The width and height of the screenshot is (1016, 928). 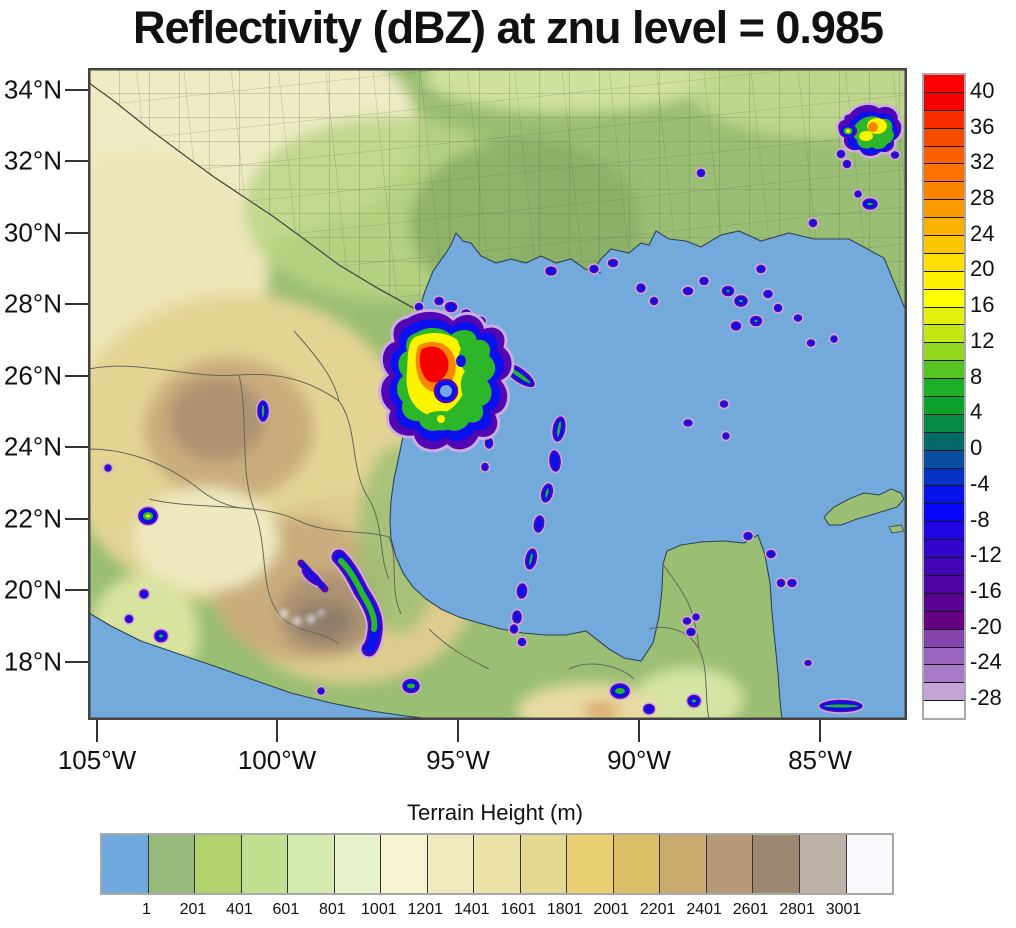 What do you see at coordinates (976, 376) in the screenshot?
I see `dbz-tick-label: 8` at bounding box center [976, 376].